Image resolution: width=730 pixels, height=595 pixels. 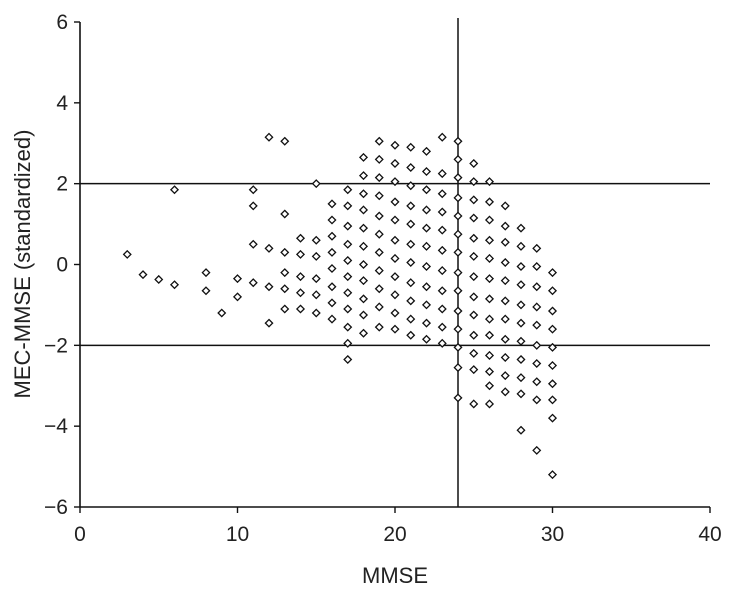 I want to click on y-tick-label: 6, so click(x=62, y=22).